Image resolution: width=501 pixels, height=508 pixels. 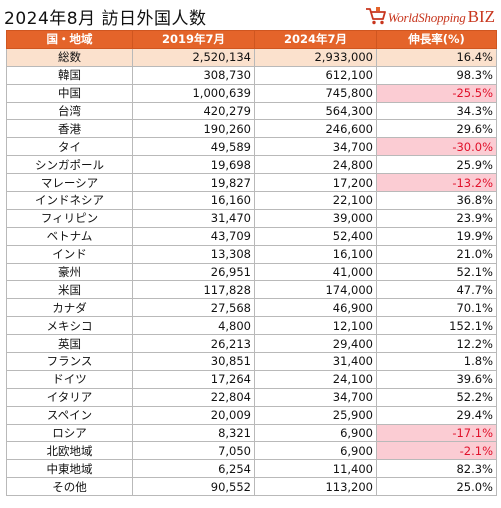 I want to click on region-cell: 韓国, so click(x=69, y=75).